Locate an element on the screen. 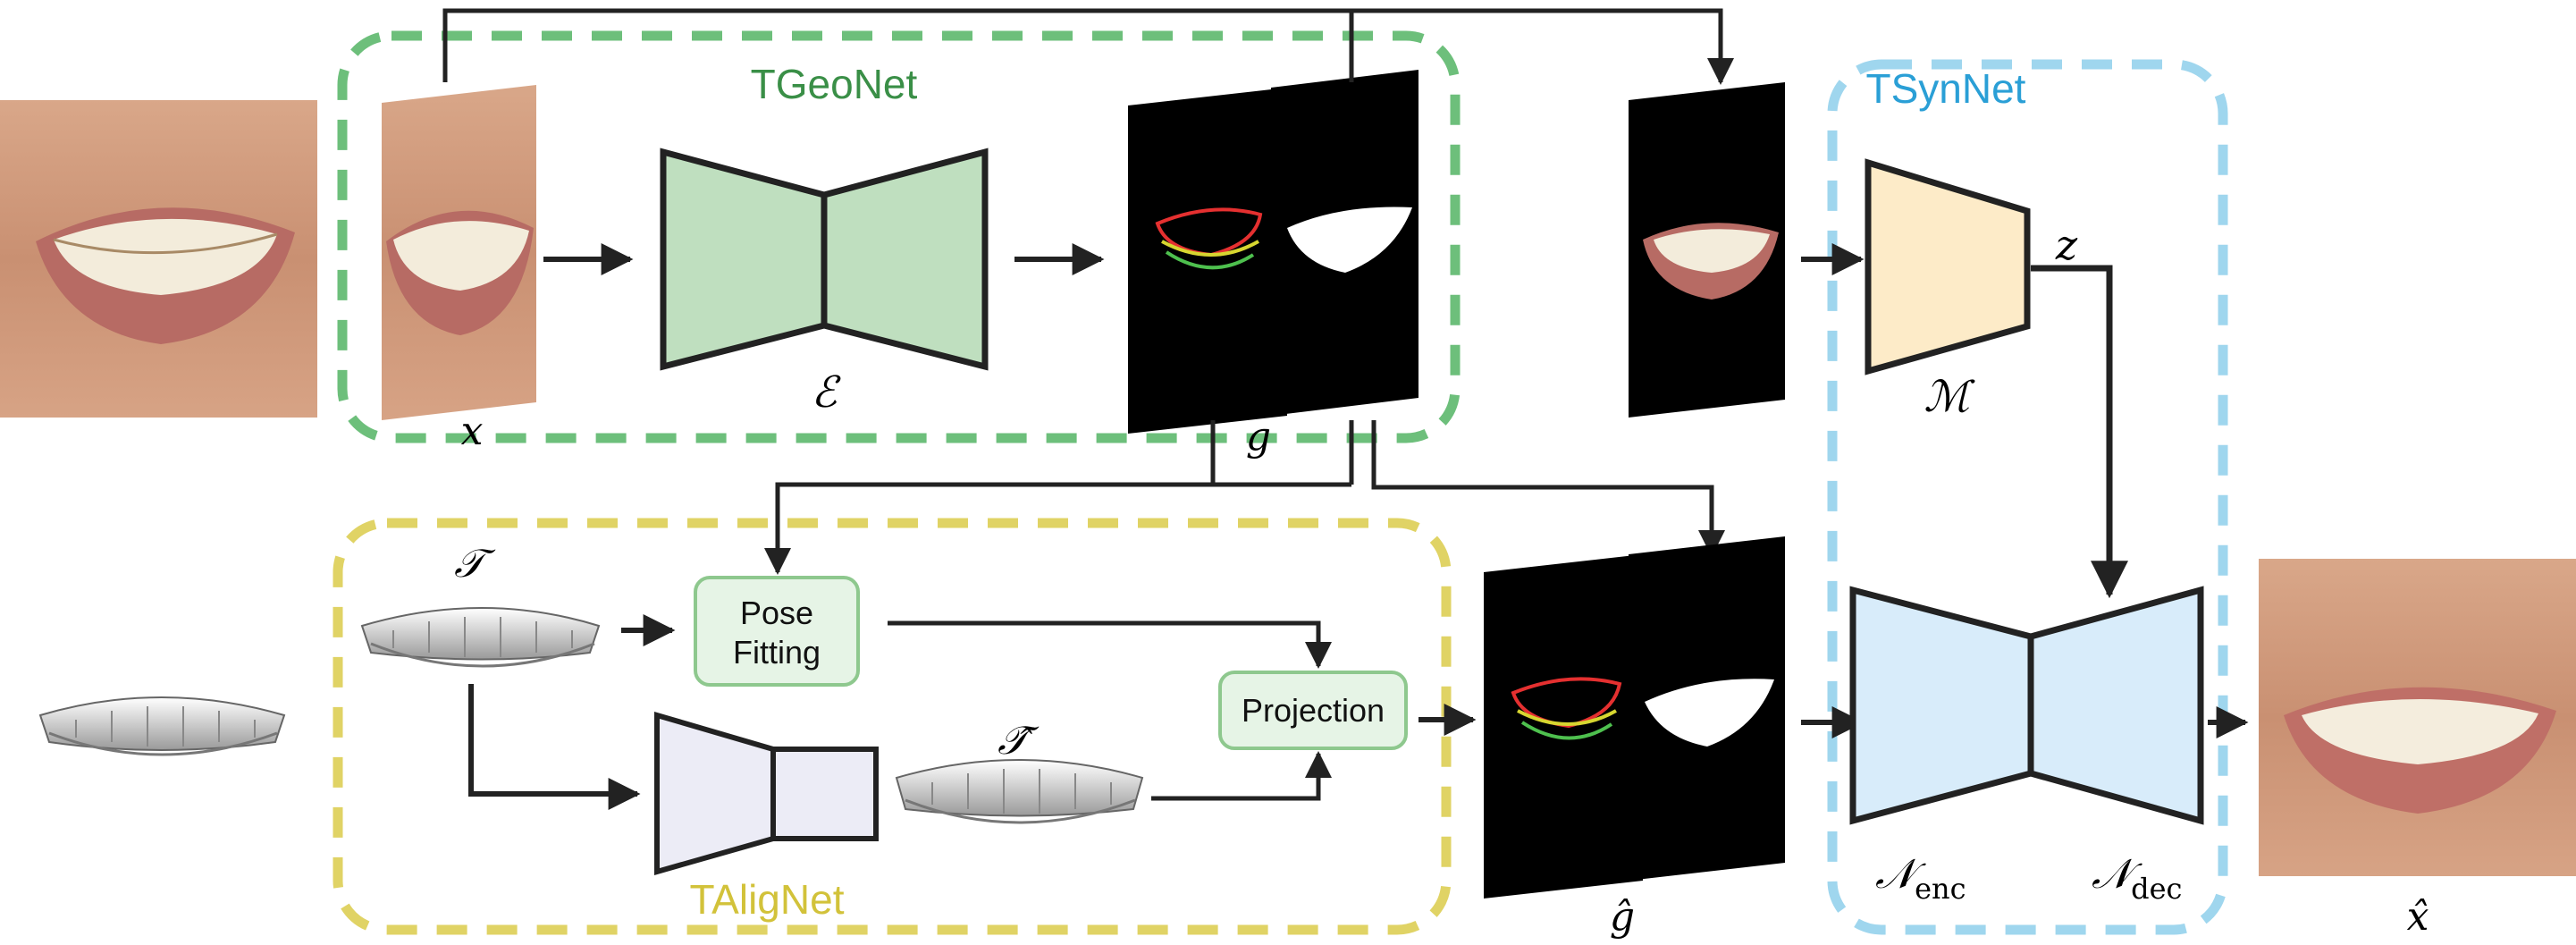 The width and height of the screenshot is (2576, 945). pose-fitting-label-1: Pose is located at coordinates (777, 613).